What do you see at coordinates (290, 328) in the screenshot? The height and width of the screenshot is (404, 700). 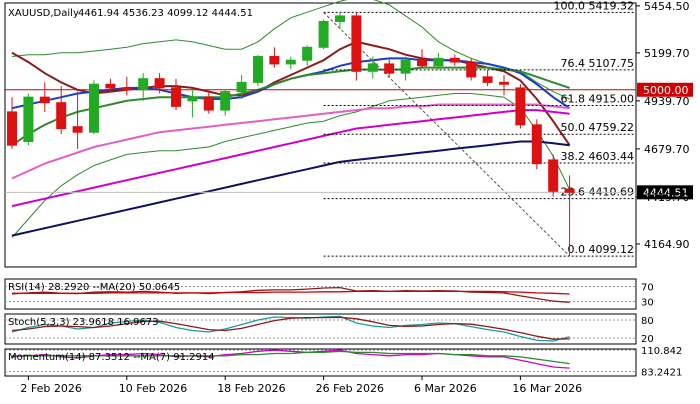 I see `stochastic-series-line` at bounding box center [290, 328].